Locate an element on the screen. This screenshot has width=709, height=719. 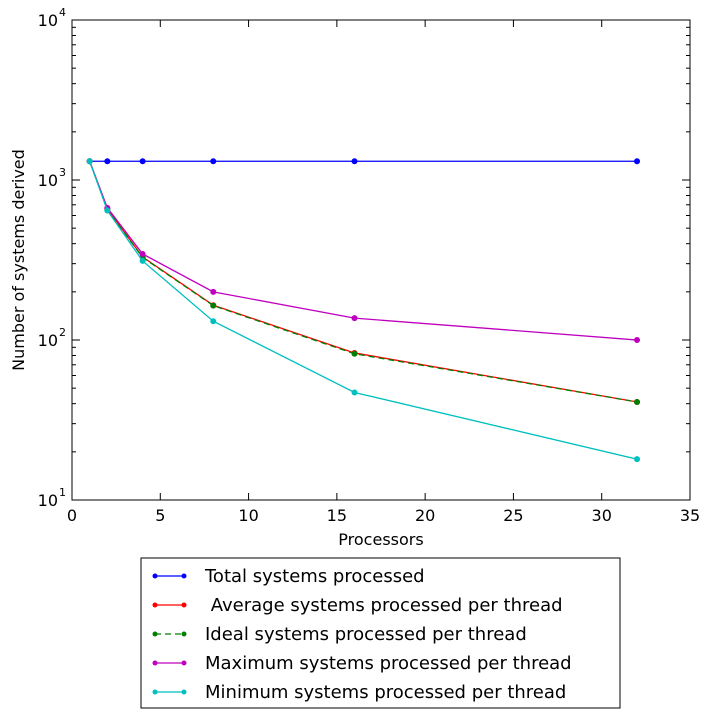
y-tick-label: 10 1 is located at coordinates (52, 498).